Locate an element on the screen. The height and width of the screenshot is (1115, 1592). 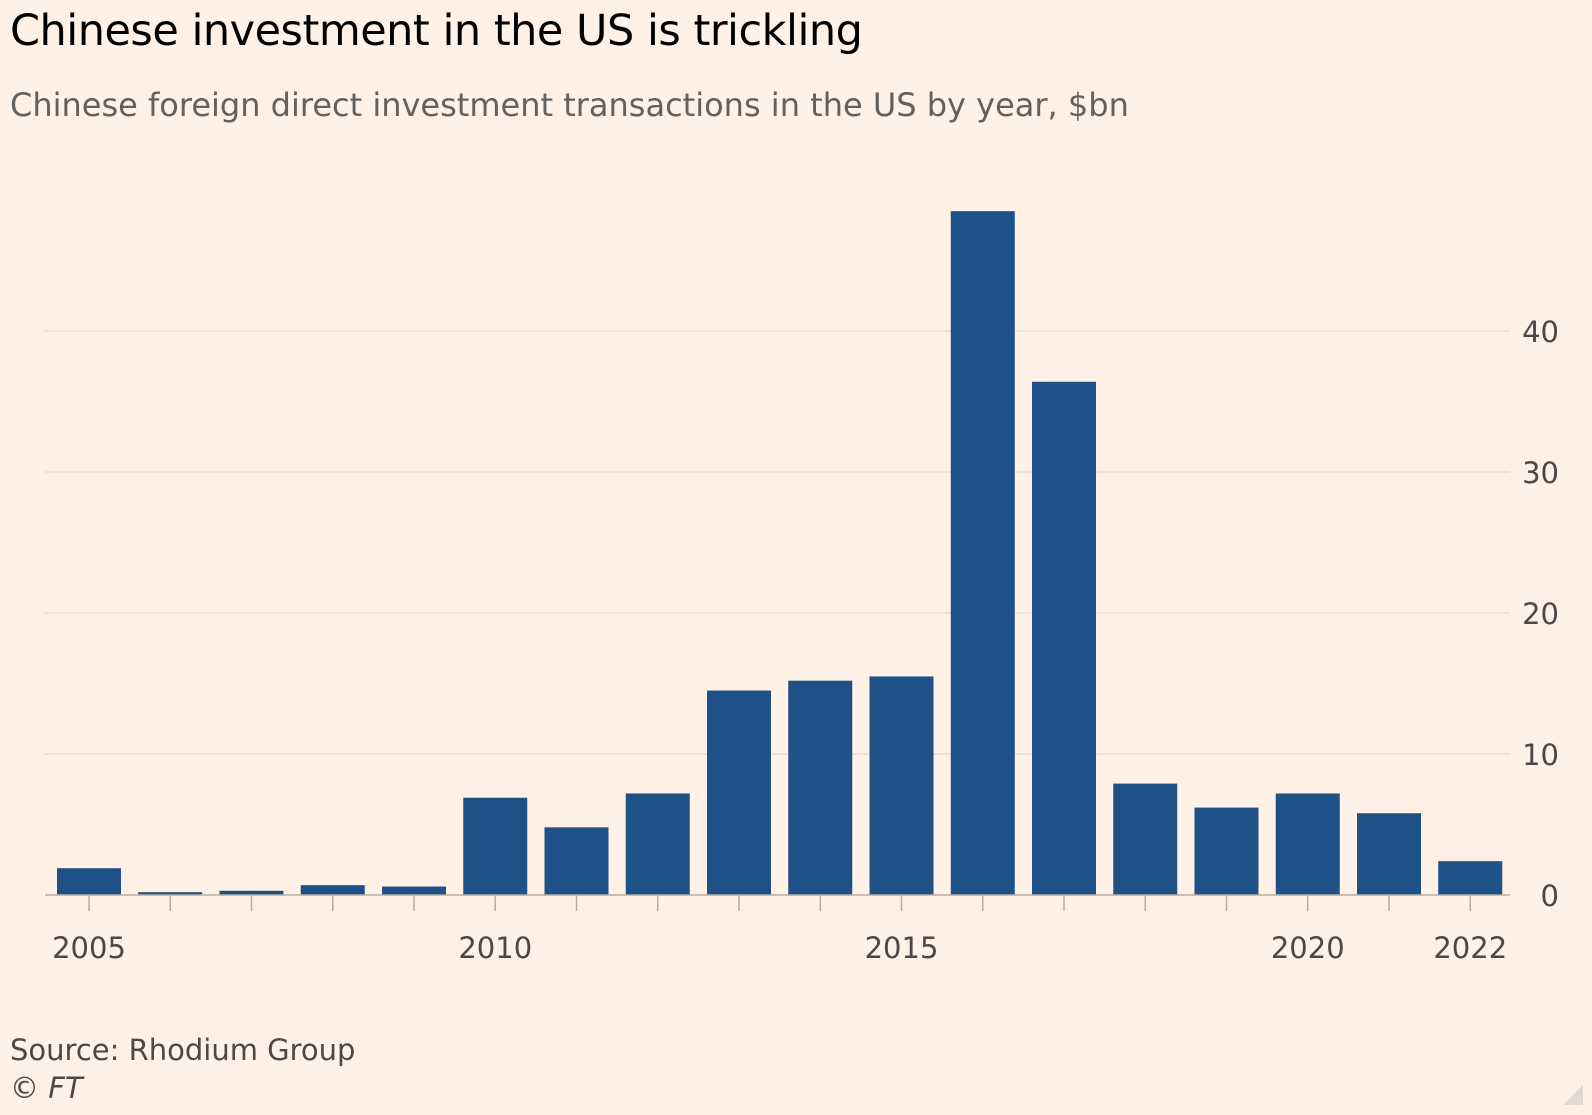
x-tick-label-2020: 2020 is located at coordinates (1308, 948).